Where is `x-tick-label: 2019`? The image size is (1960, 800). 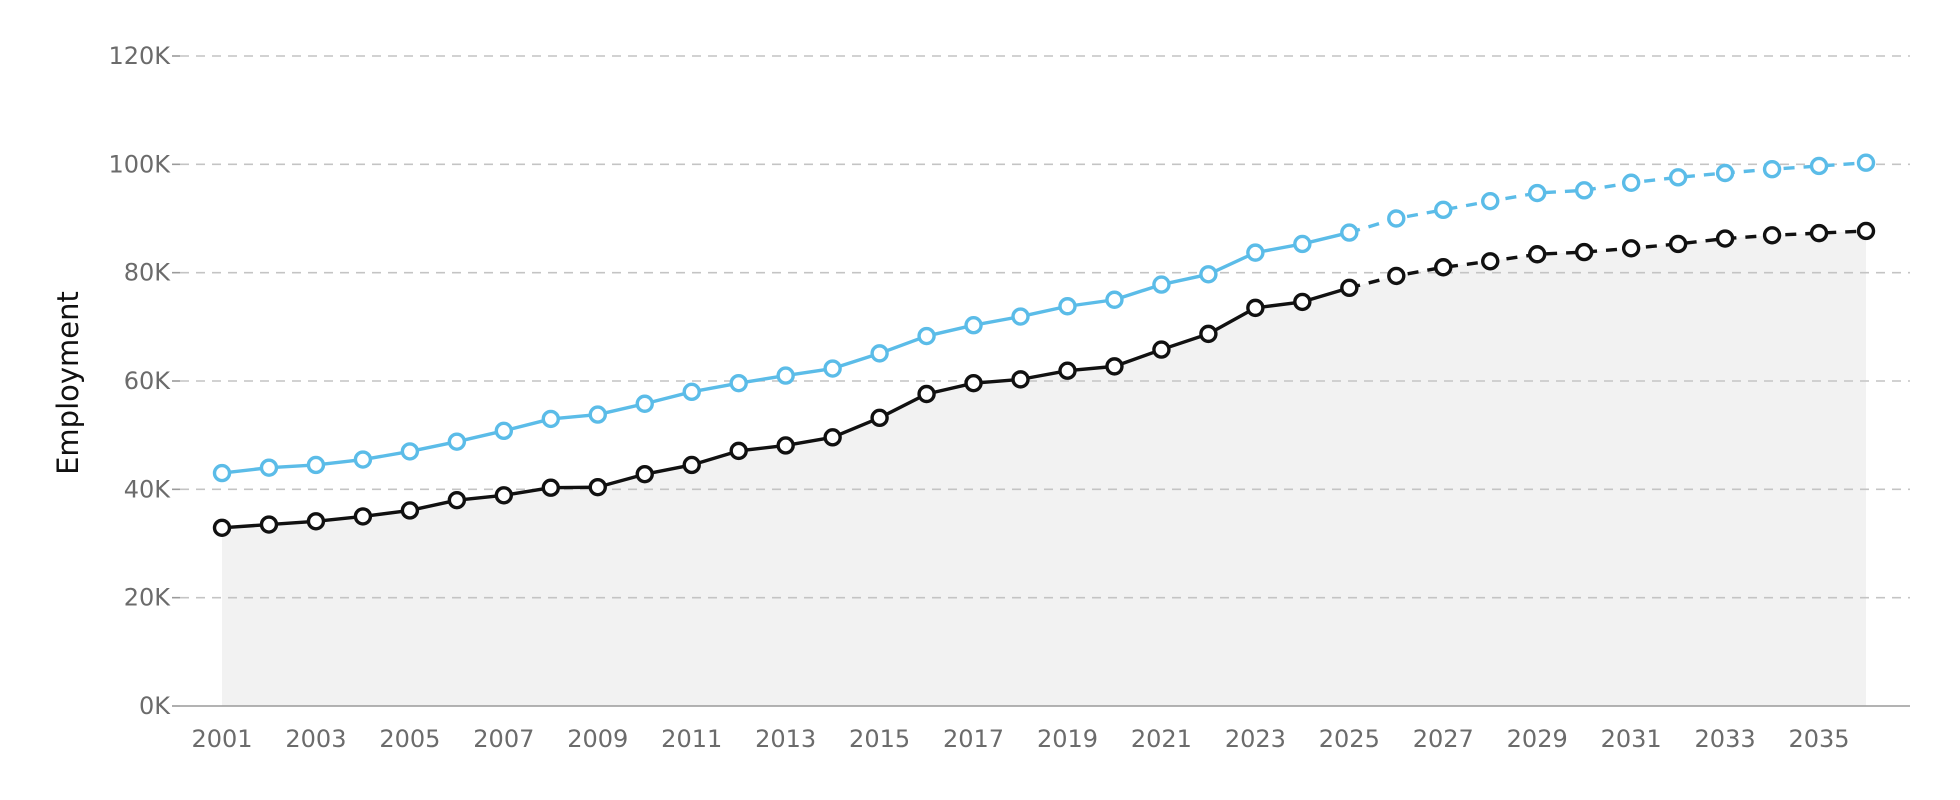
x-tick-label: 2019 is located at coordinates (1067, 739).